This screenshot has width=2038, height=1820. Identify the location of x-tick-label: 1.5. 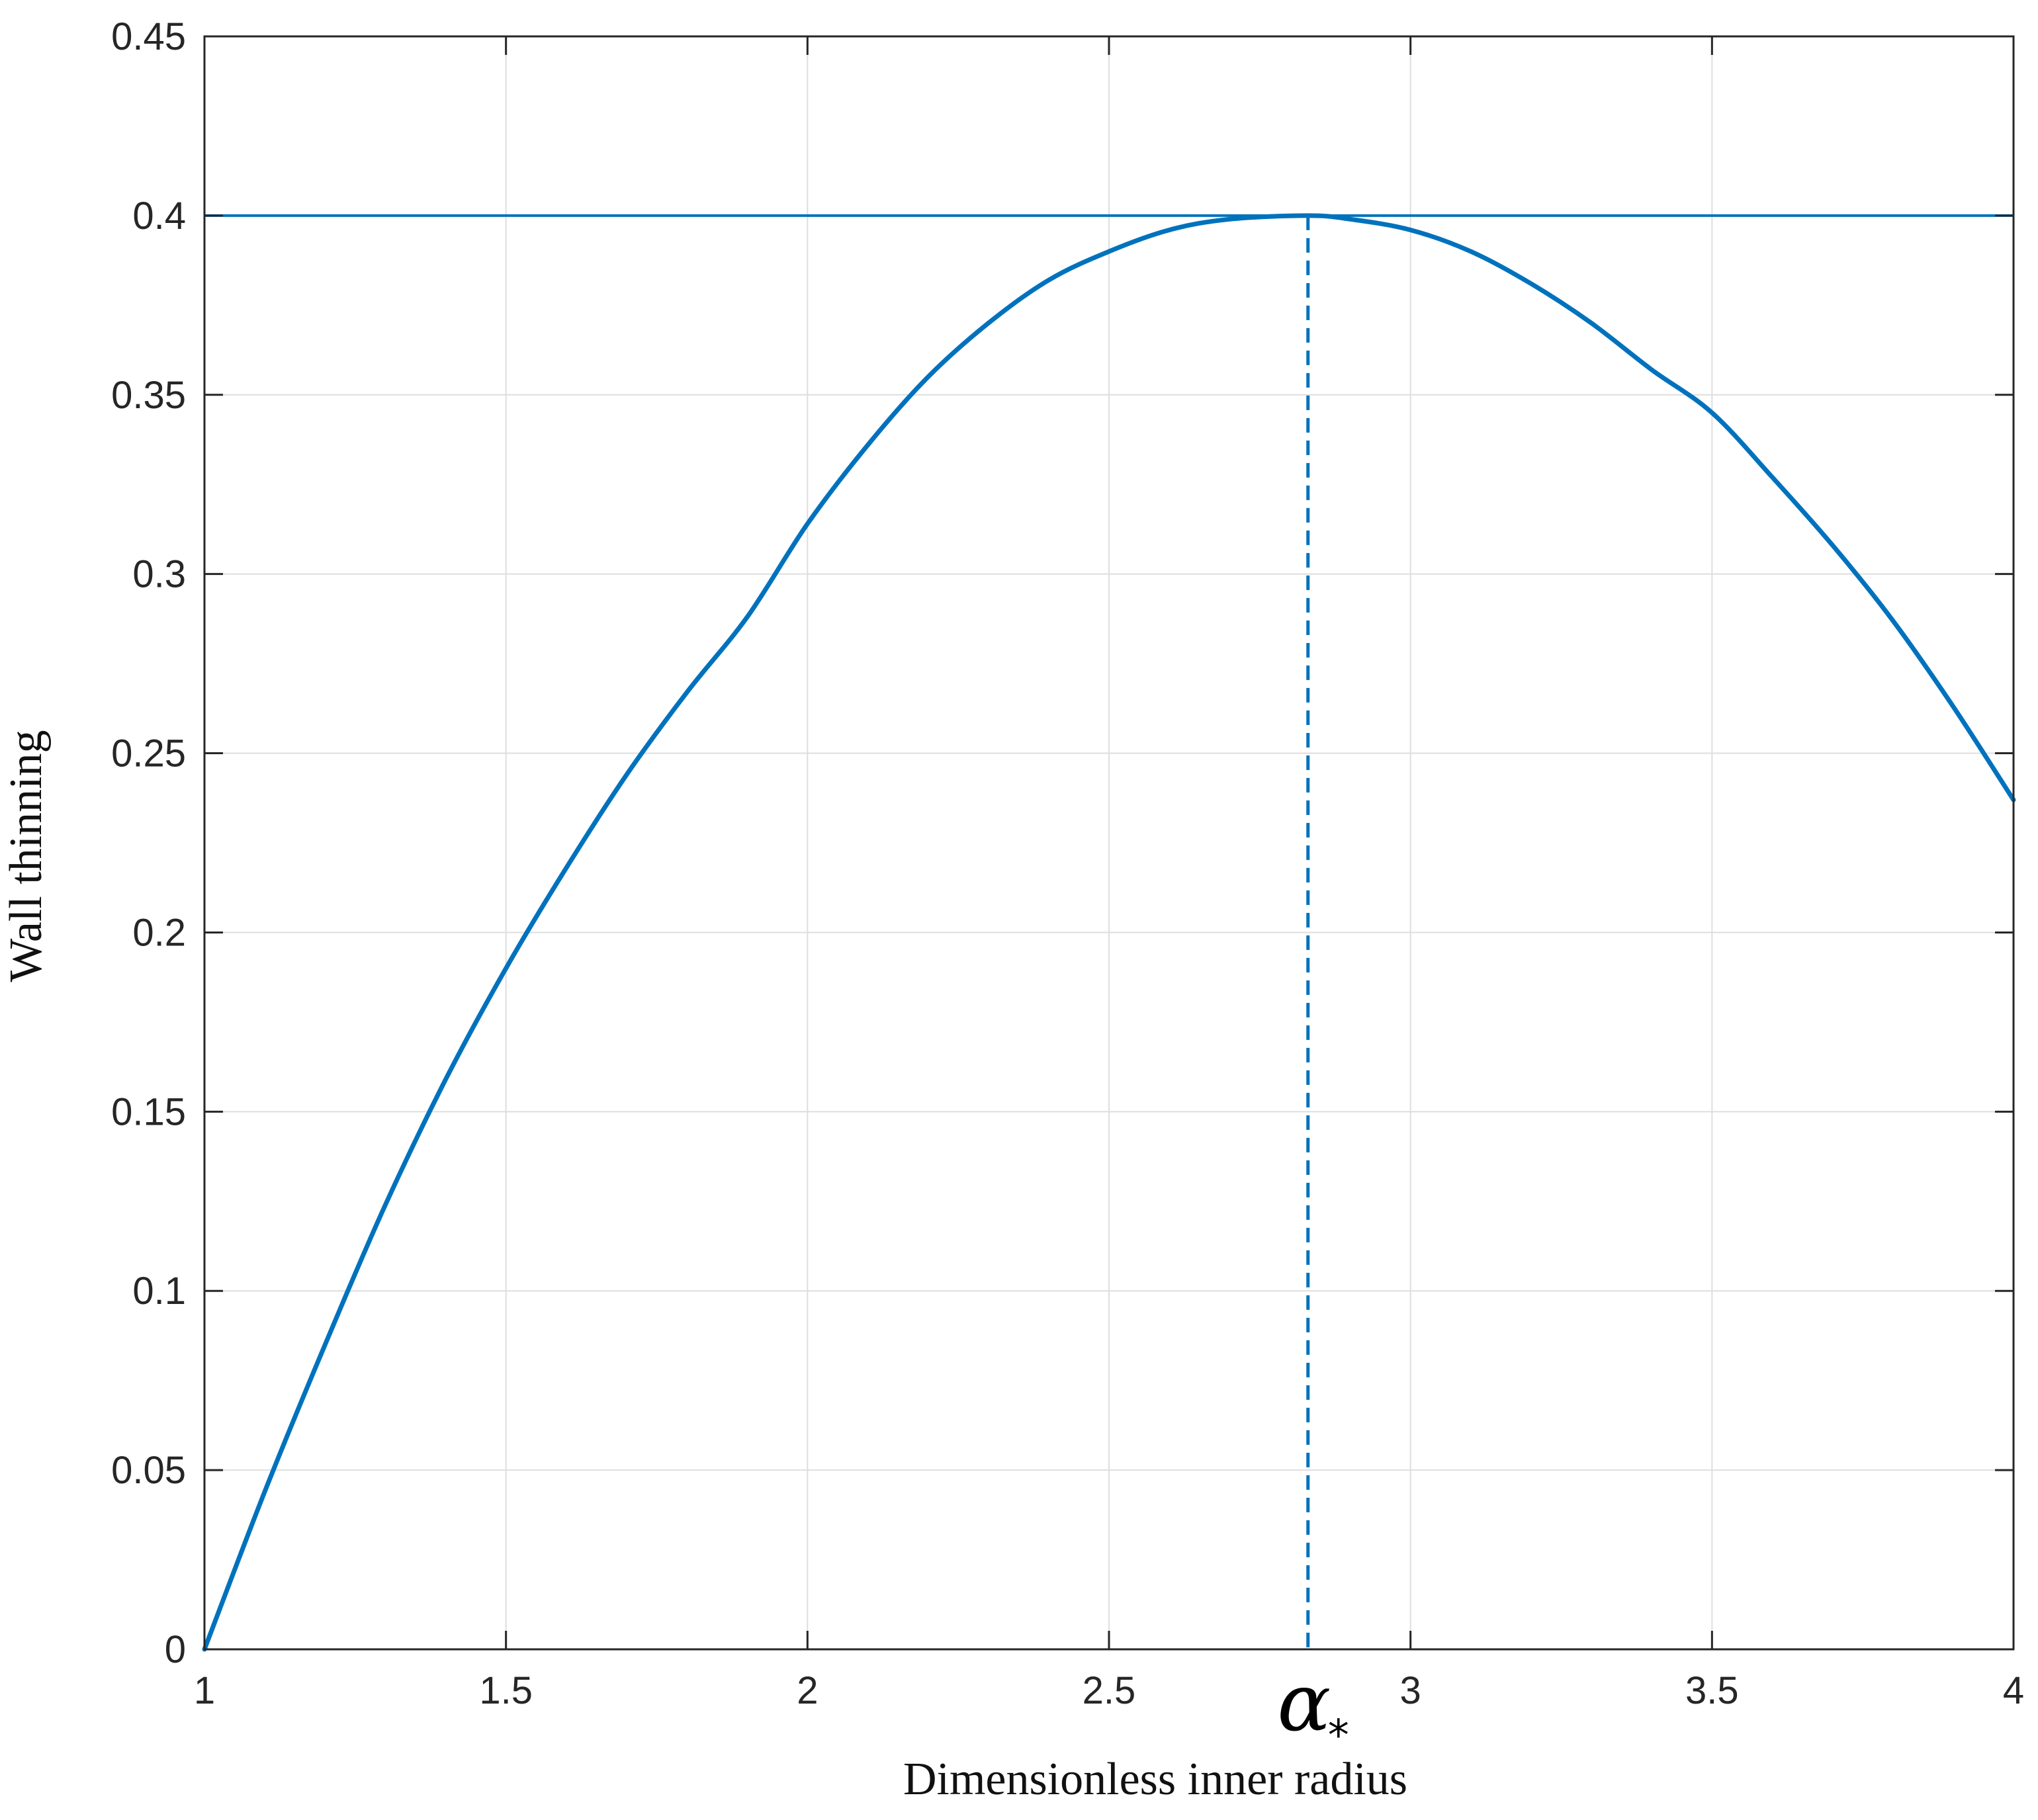
(506, 1690).